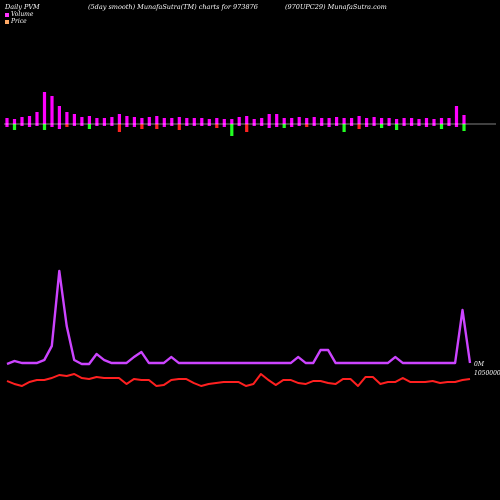  Describe the element at coordinates (22, 14) in the screenshot. I see `legend-volume-label: Volume` at that location.